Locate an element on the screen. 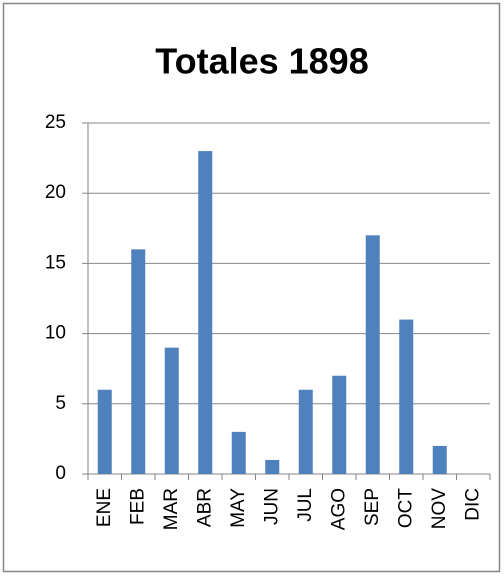 The width and height of the screenshot is (504, 576). y-tick-label: 5 is located at coordinates (60, 403).